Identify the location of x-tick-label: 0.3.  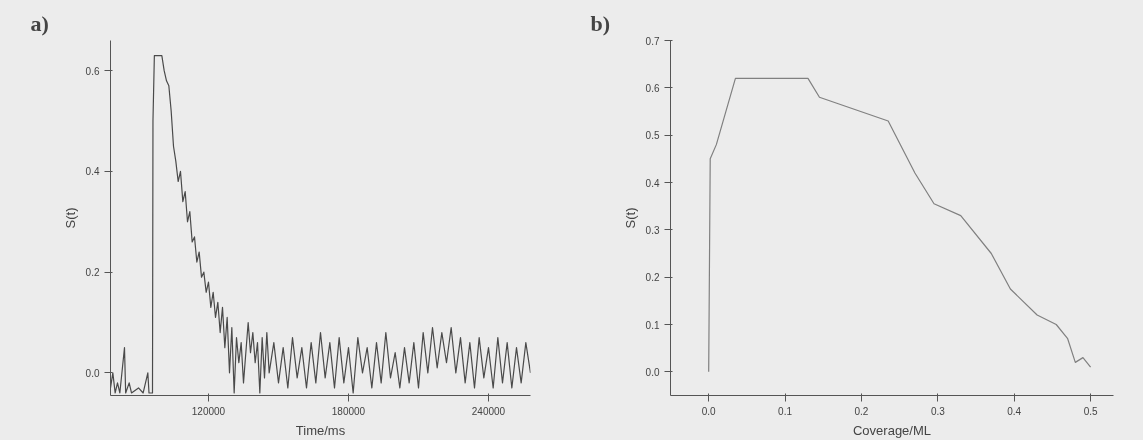
(938, 411).